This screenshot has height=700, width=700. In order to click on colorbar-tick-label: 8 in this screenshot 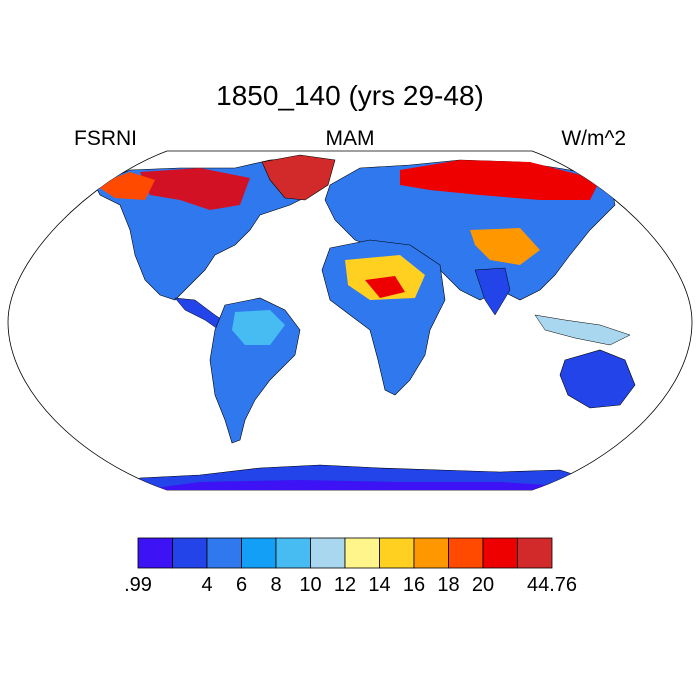, I will do `click(276, 585)`.